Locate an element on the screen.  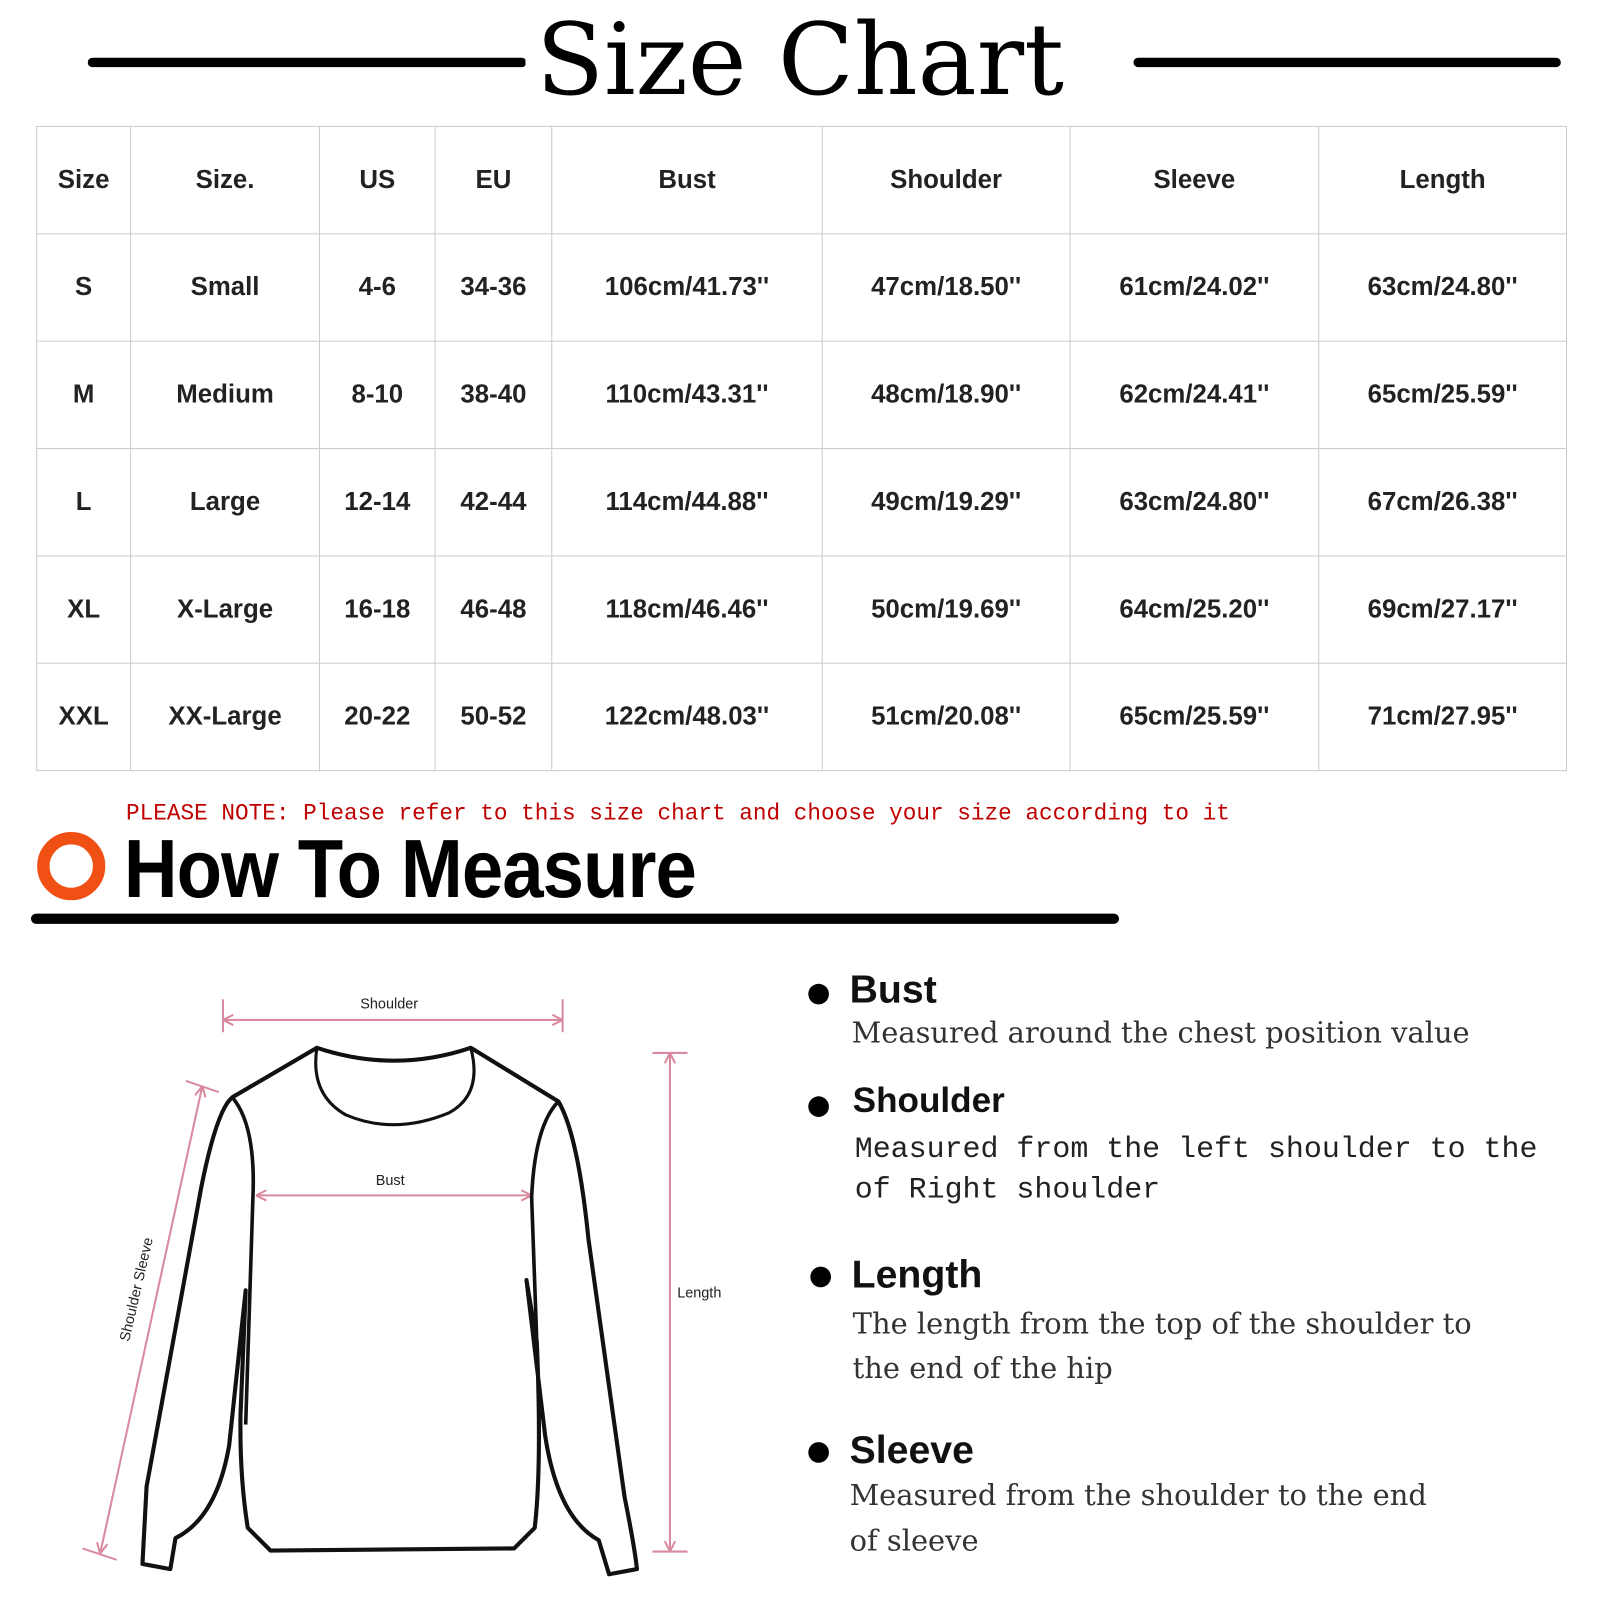
length-arrow is located at coordinates (670, 1302).